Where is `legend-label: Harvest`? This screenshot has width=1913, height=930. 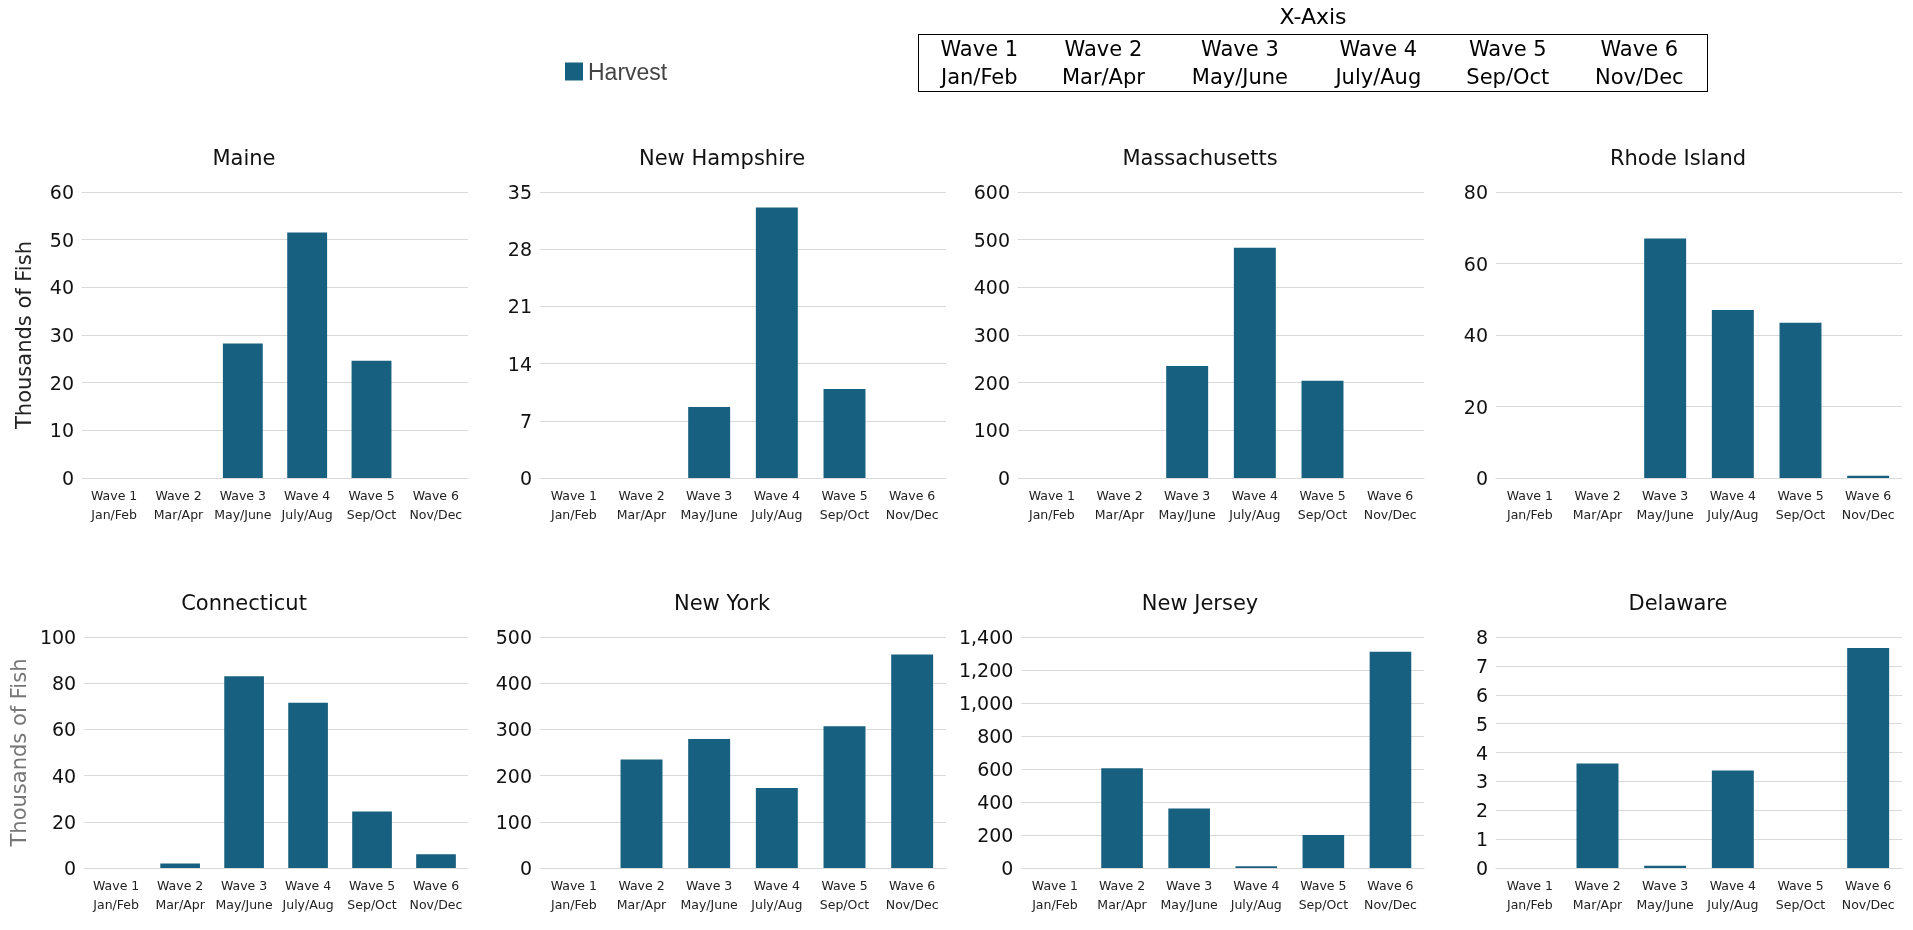 legend-label: Harvest is located at coordinates (628, 71).